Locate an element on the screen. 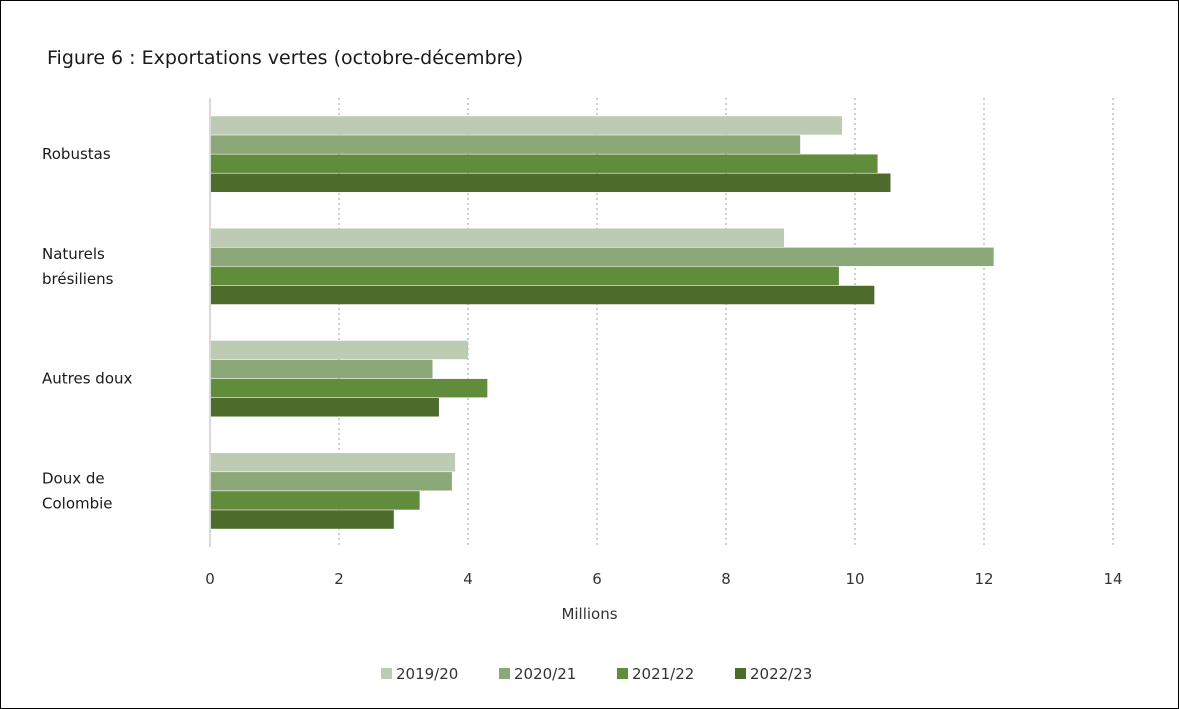  category-label: Robustas is located at coordinates (76, 154).